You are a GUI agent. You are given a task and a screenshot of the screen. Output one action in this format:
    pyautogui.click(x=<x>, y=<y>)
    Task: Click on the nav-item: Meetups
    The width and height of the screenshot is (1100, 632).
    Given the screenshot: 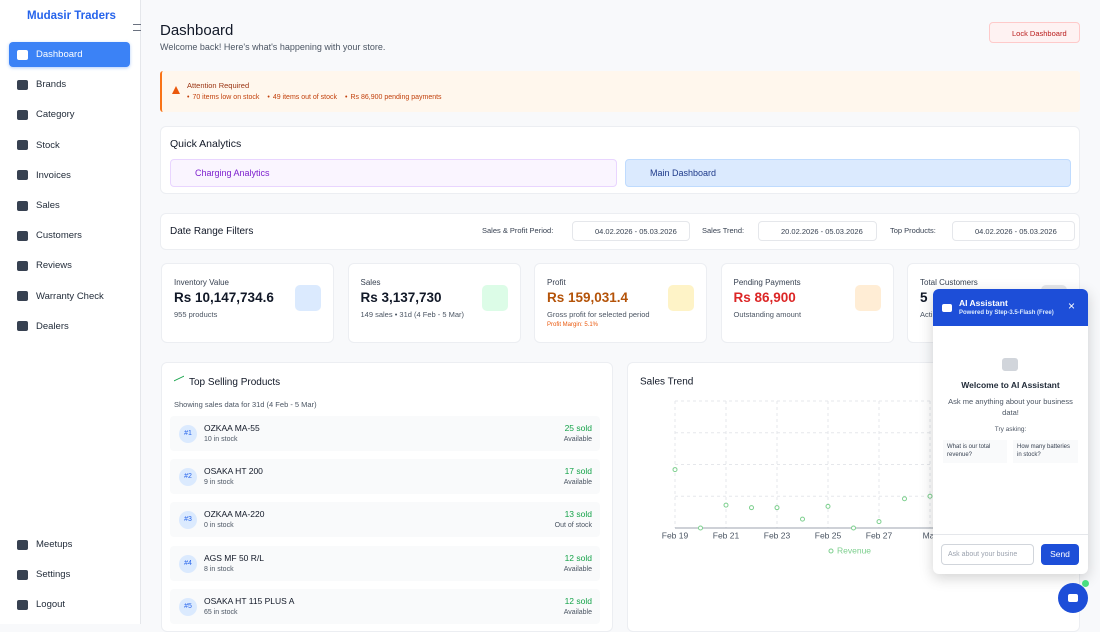 What is the action you would take?
    pyautogui.click(x=69, y=544)
    